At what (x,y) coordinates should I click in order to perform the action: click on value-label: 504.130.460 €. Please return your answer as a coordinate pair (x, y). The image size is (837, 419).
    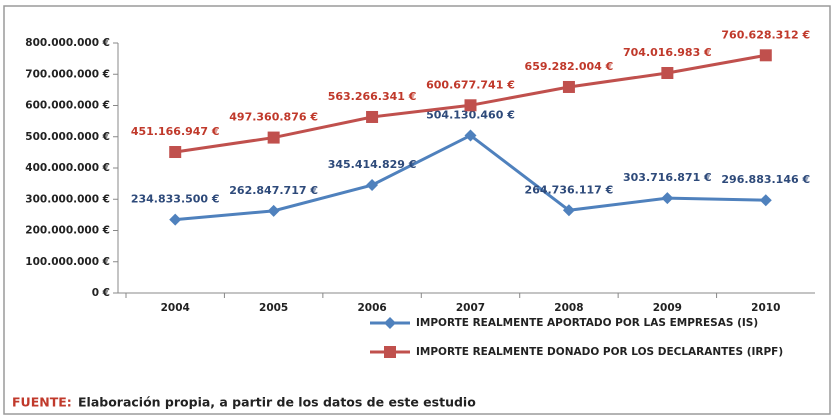
    Looking at the image, I should click on (470, 114).